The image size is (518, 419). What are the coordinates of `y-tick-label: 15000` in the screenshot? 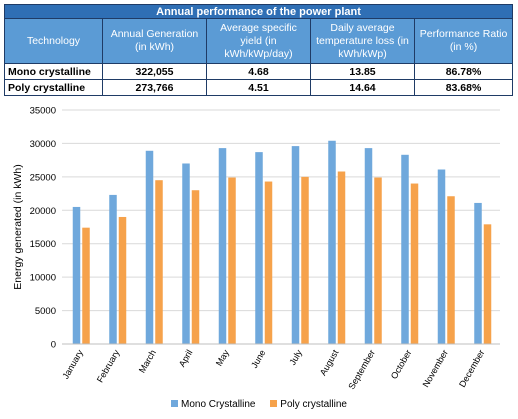 It's located at (43, 244).